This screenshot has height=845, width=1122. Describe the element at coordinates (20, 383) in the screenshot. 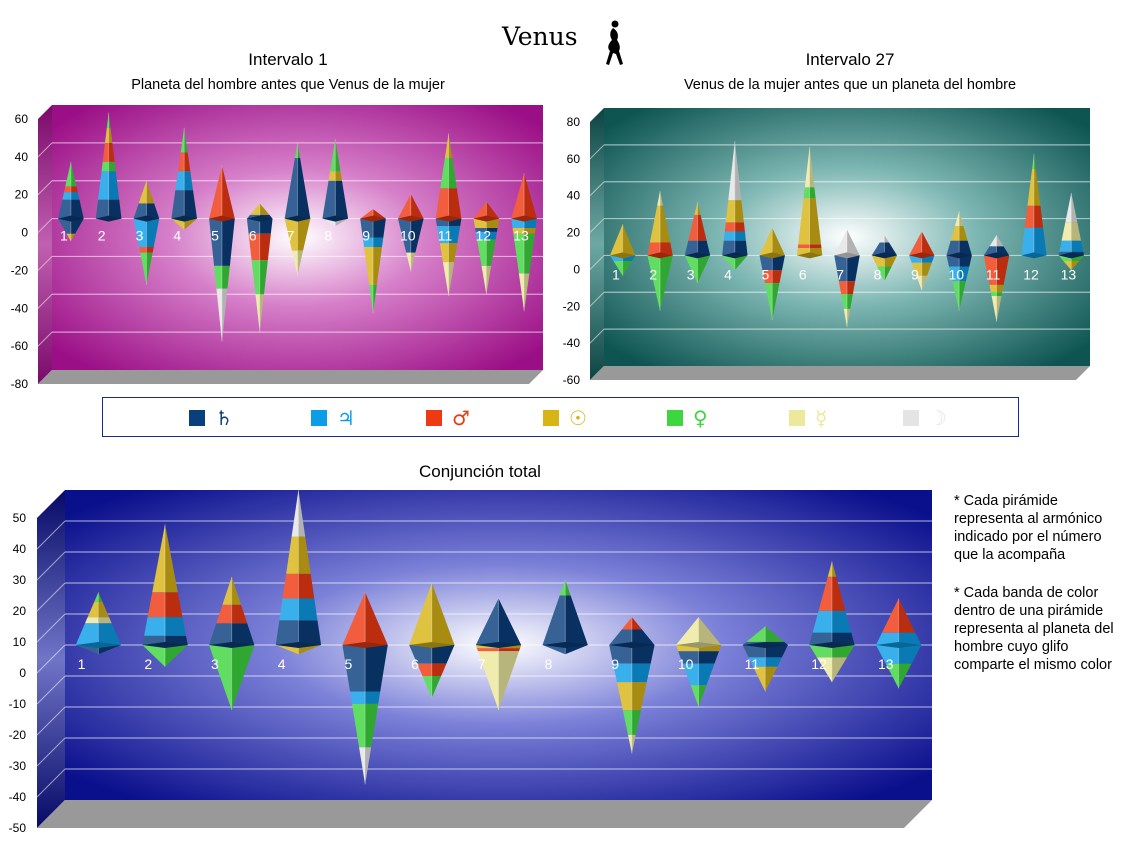

I see `y-tick-label: -80` at that location.